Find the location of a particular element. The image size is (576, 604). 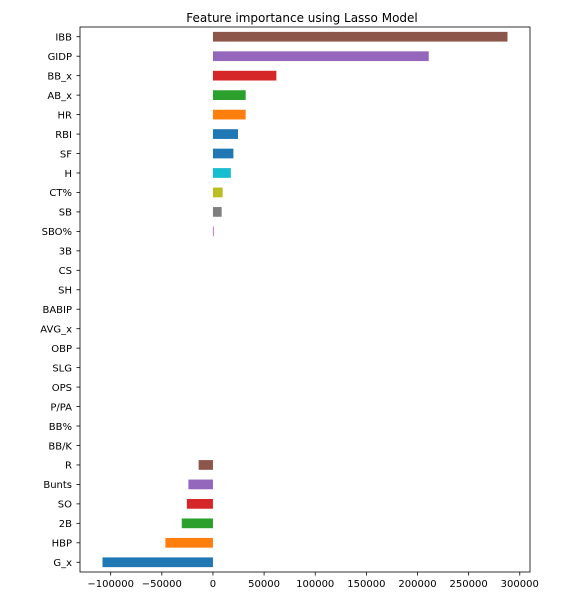

bar-sb is located at coordinates (217, 212).